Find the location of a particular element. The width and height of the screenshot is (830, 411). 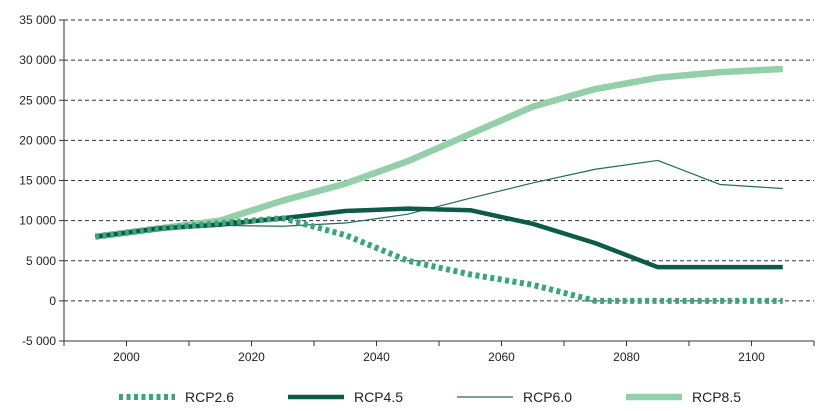

y-tick-label-5: 20 000 is located at coordinates (37, 140).